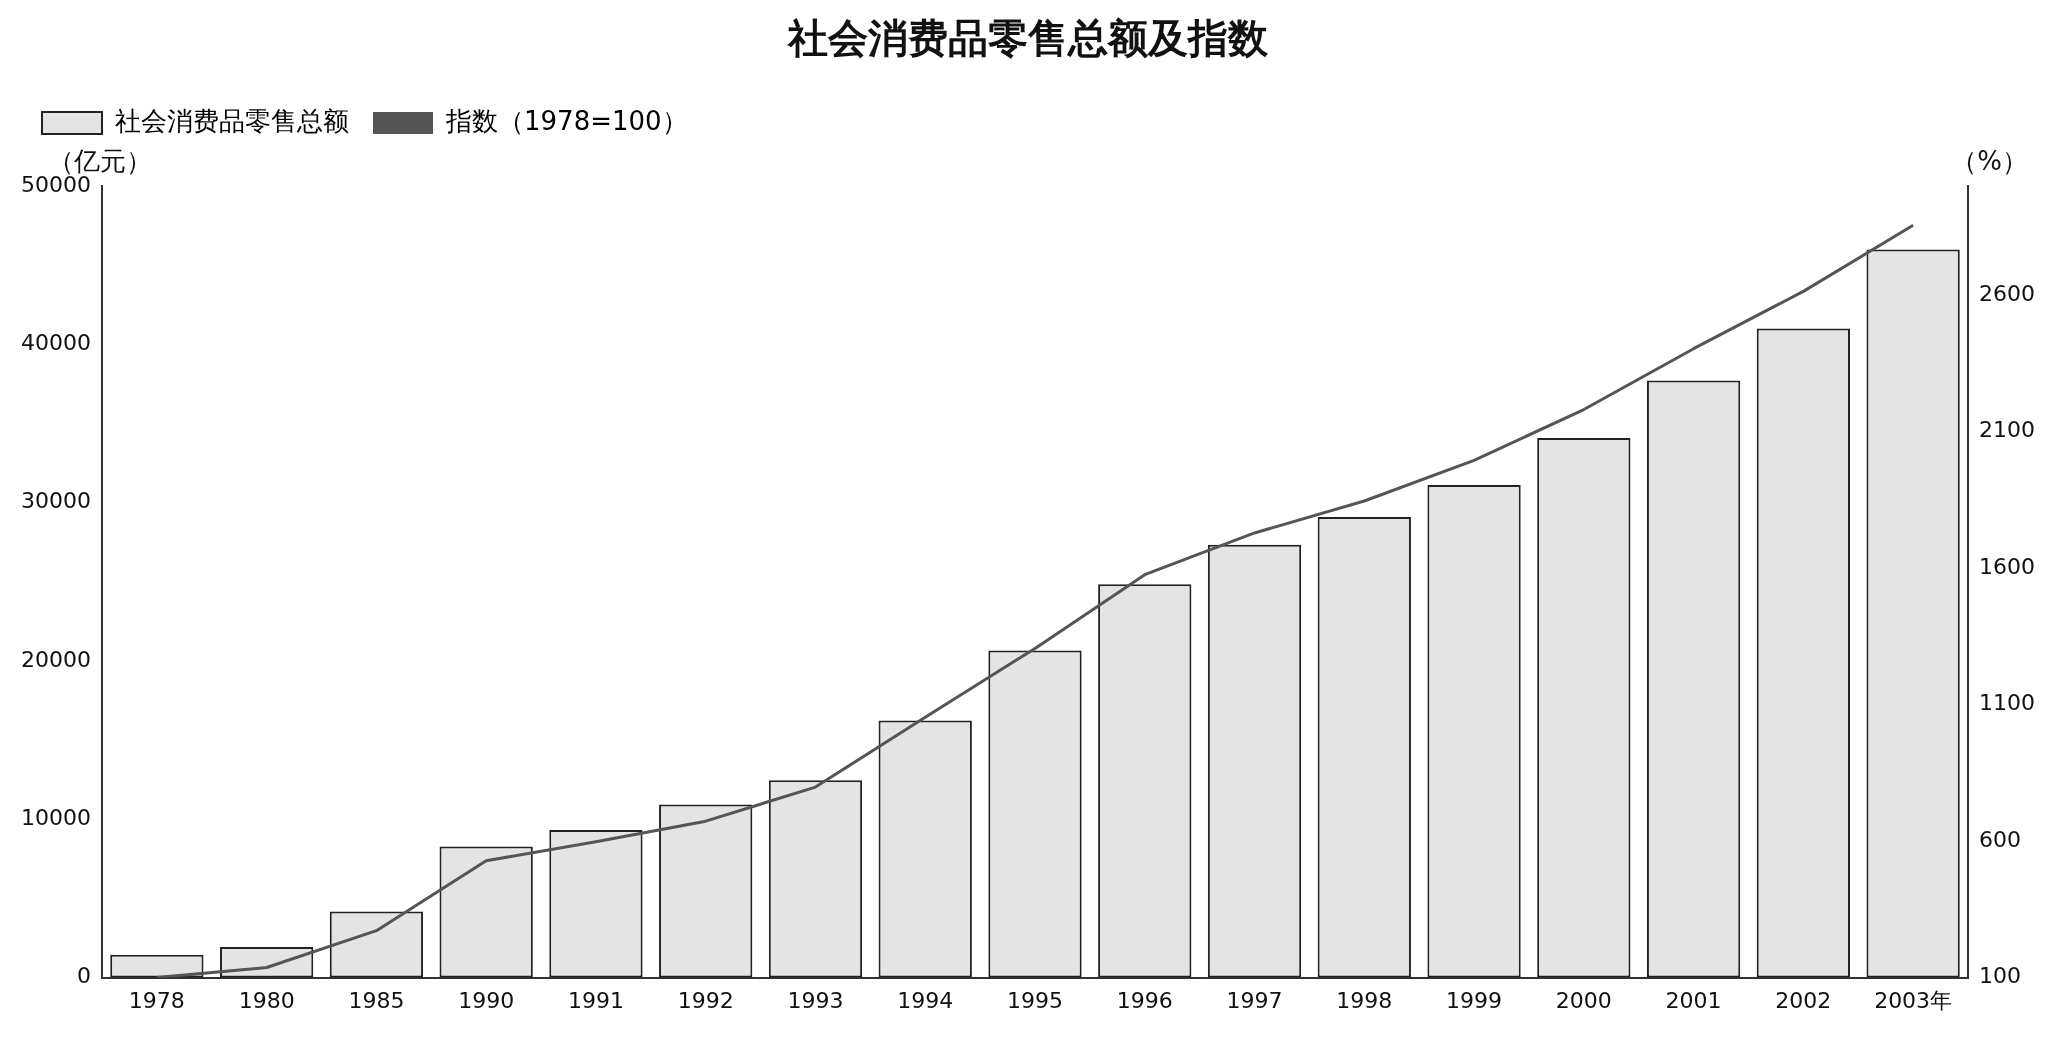  What do you see at coordinates (2000, 976) in the screenshot?
I see `y2-tick-label: 100` at bounding box center [2000, 976].